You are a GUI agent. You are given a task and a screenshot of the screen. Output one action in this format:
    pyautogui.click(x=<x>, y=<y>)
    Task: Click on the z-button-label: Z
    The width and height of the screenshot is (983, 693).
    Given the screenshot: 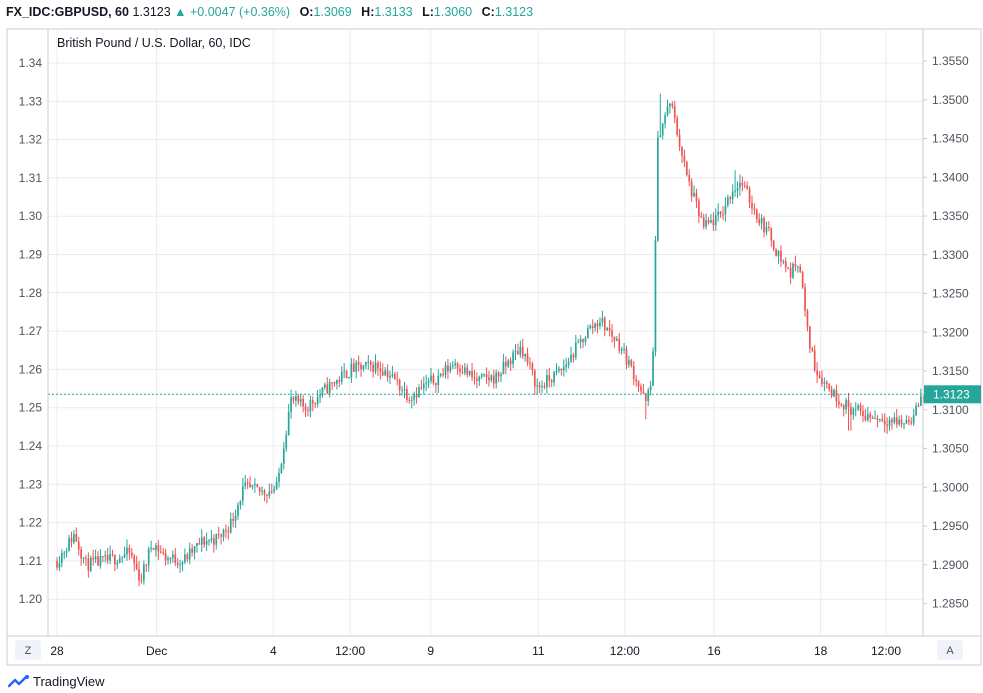 What is the action you would take?
    pyautogui.click(x=28, y=651)
    